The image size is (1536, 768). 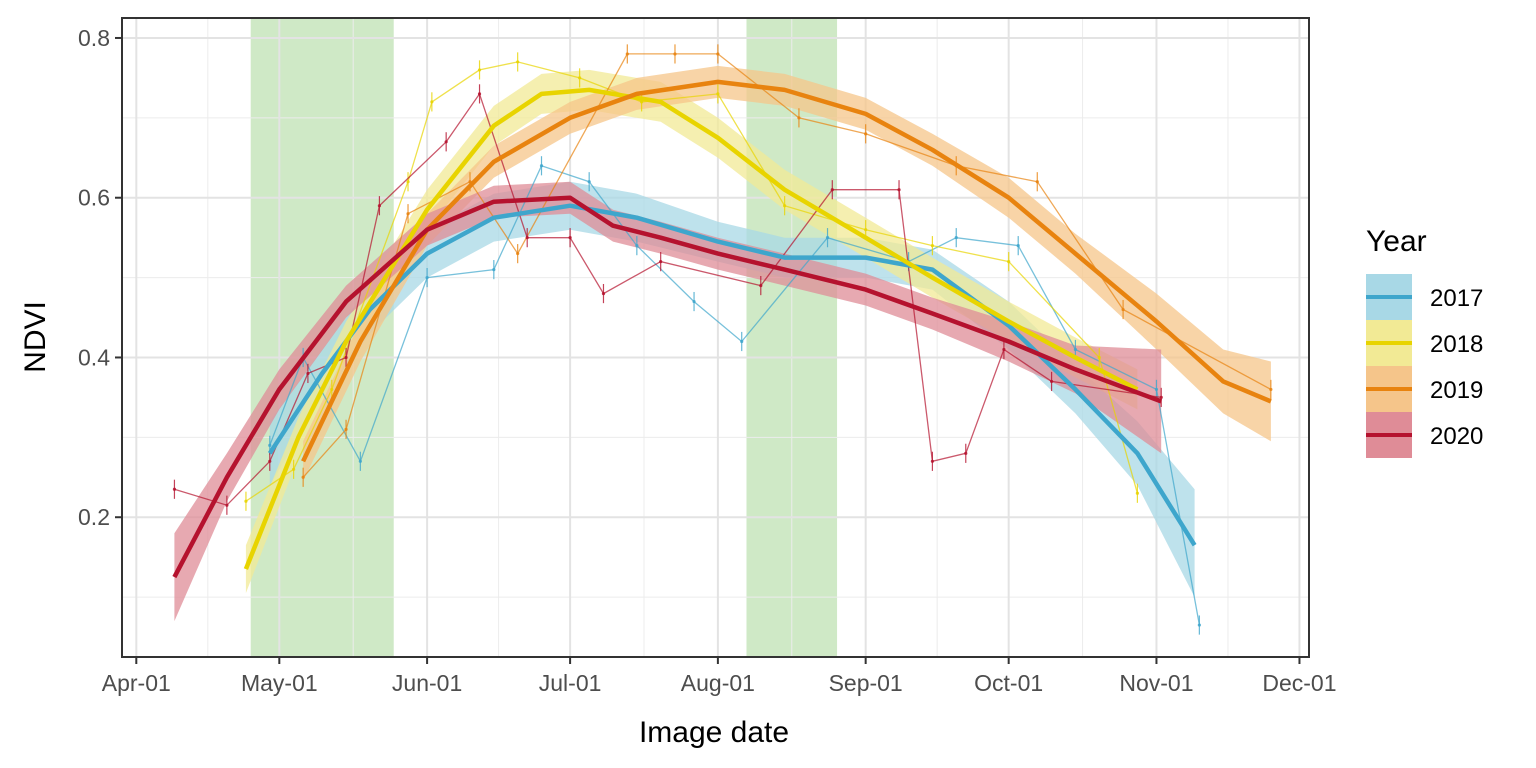 What do you see at coordinates (1456, 344) in the screenshot?
I see `legend-label-2018: 2018` at bounding box center [1456, 344].